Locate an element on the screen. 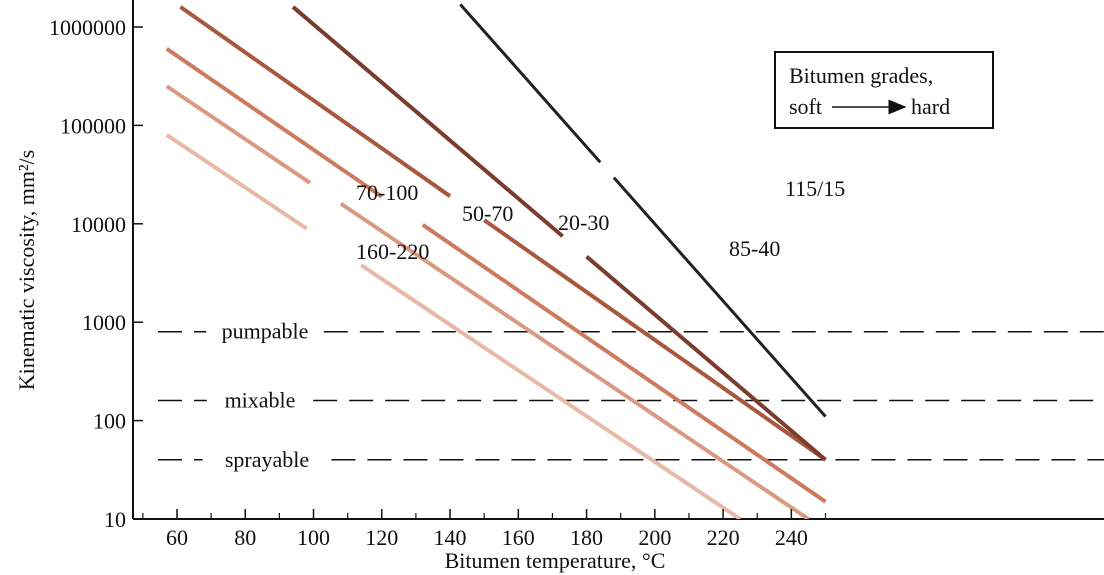 The image size is (1104, 575). threshold-label-mixable: mixable is located at coordinates (260, 400).